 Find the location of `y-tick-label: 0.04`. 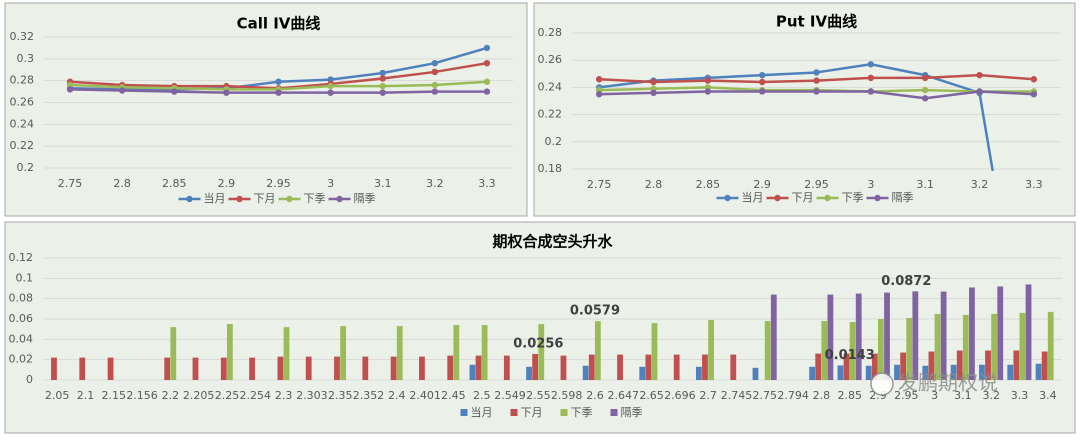

y-tick-label: 0.04 is located at coordinates (21, 338).